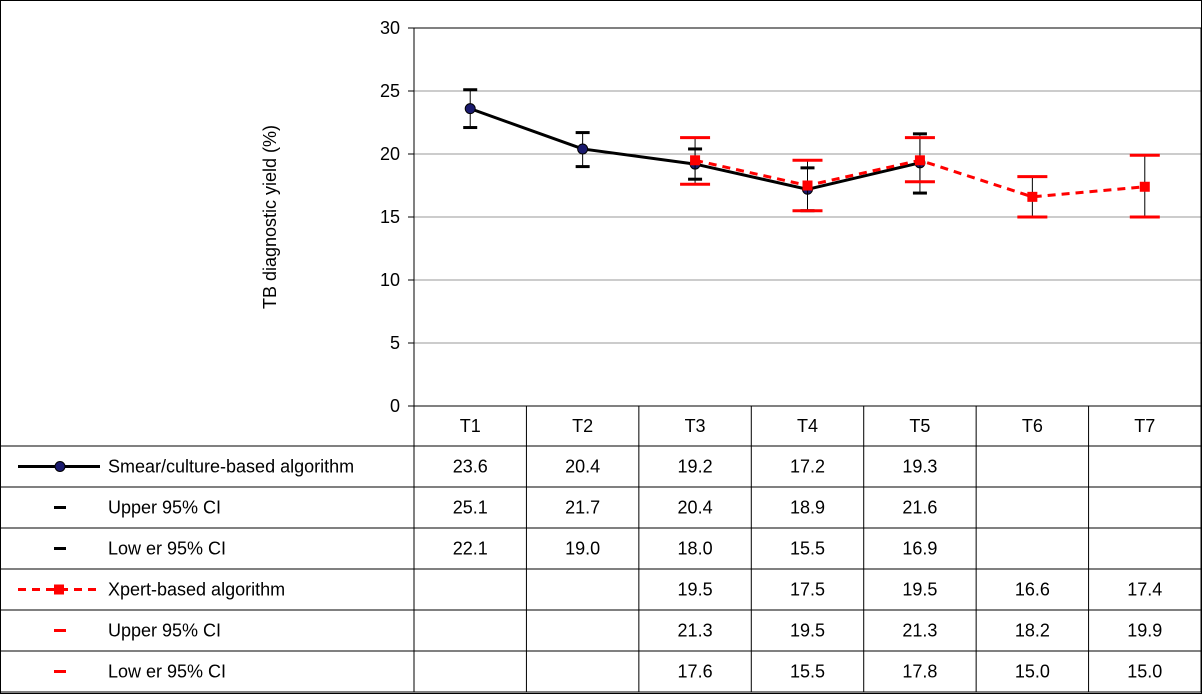 The width and height of the screenshot is (1202, 699). Describe the element at coordinates (390, 280) in the screenshot. I see `y-tick-label: 10` at that location.